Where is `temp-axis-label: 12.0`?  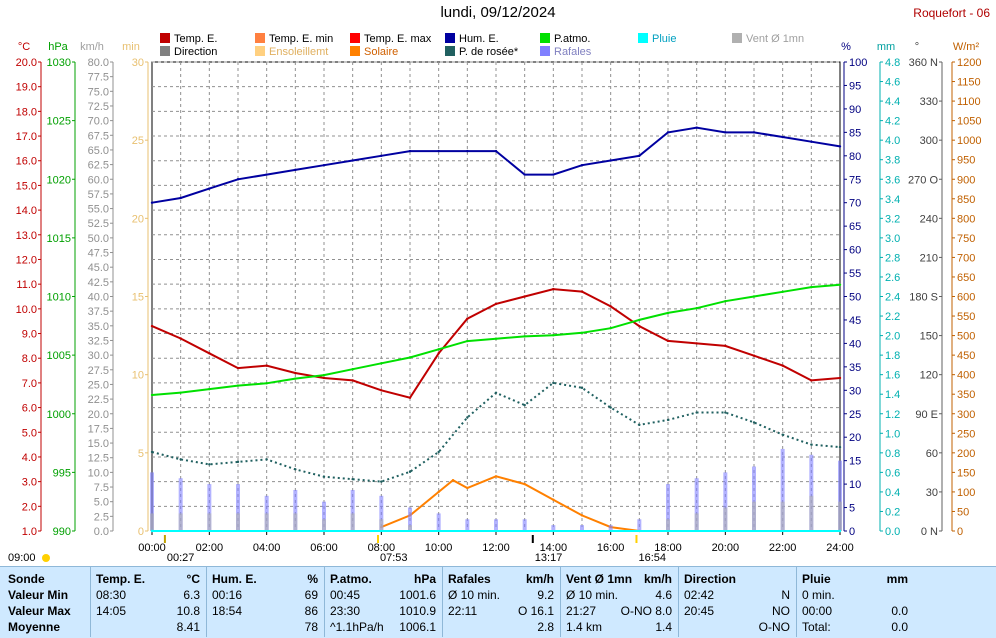
temp-axis-label: 12.0 is located at coordinates (26, 260).